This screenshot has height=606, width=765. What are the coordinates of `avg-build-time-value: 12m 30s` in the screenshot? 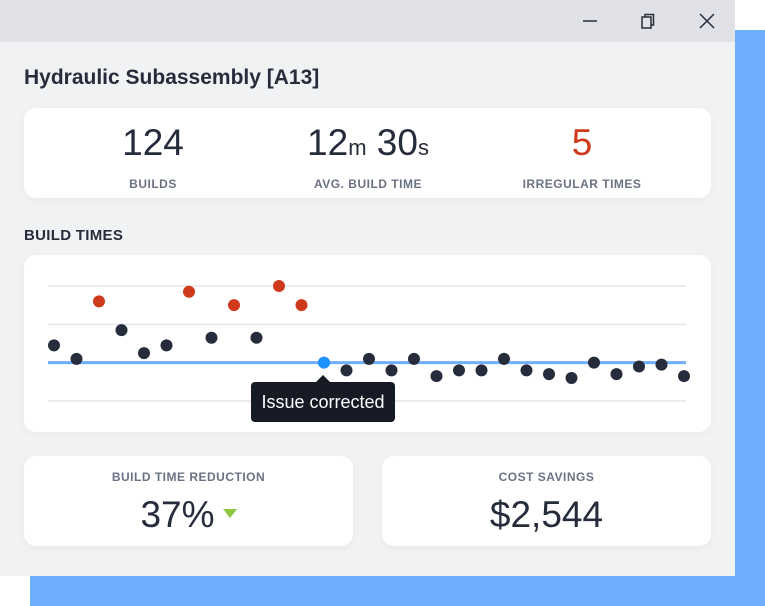 It's located at (368, 143).